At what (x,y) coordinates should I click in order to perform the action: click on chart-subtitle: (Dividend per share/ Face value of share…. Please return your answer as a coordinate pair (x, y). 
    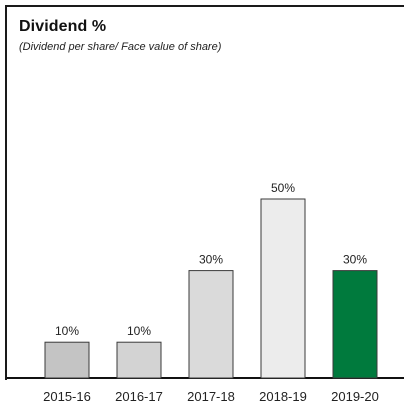
    Looking at the image, I should click on (120, 47).